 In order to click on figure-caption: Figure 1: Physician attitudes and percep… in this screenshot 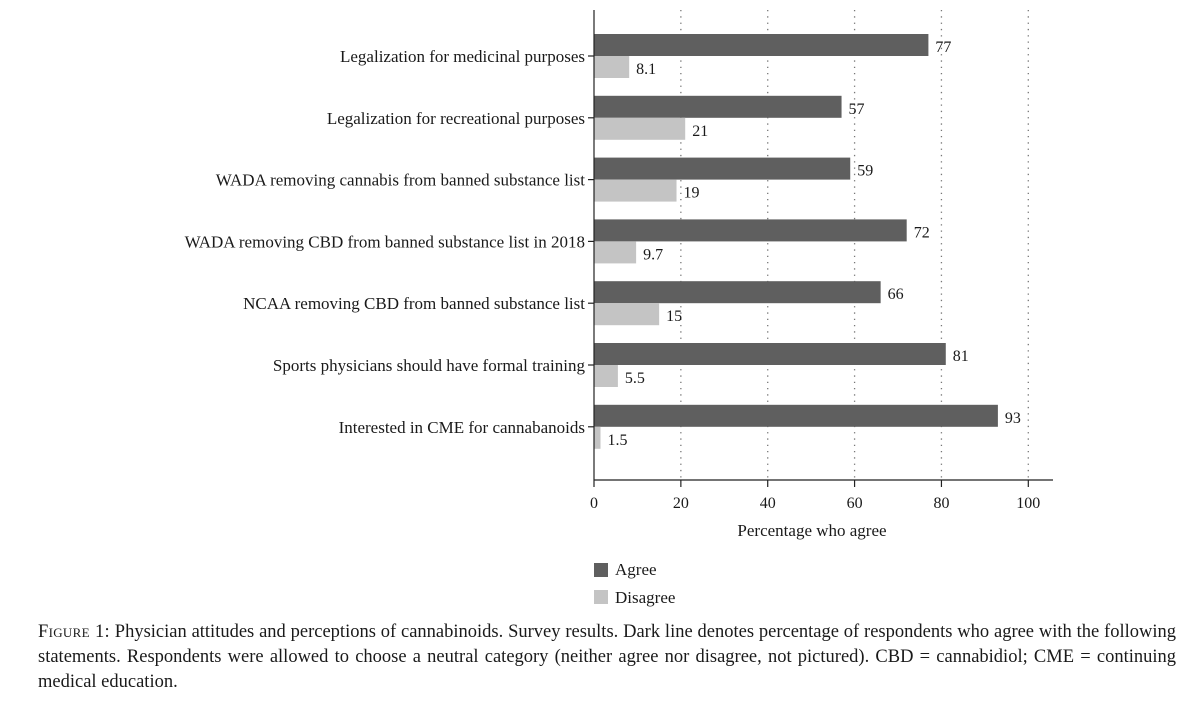, I will do `click(607, 657)`.